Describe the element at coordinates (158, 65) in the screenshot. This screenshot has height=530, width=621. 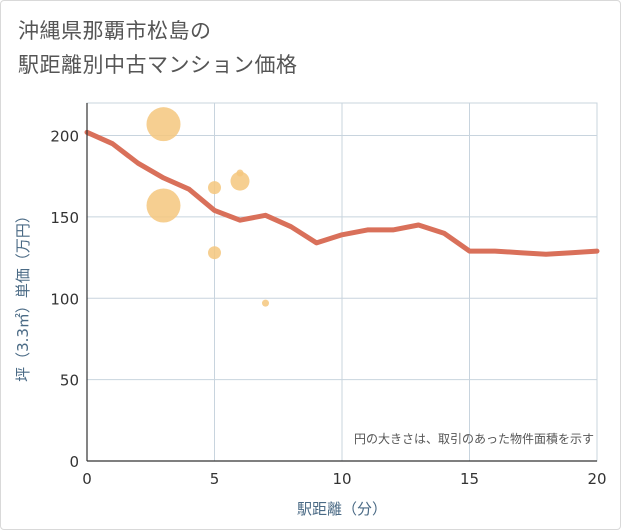
I see `title-line-2: 駅距離別中古マンション価格` at that location.